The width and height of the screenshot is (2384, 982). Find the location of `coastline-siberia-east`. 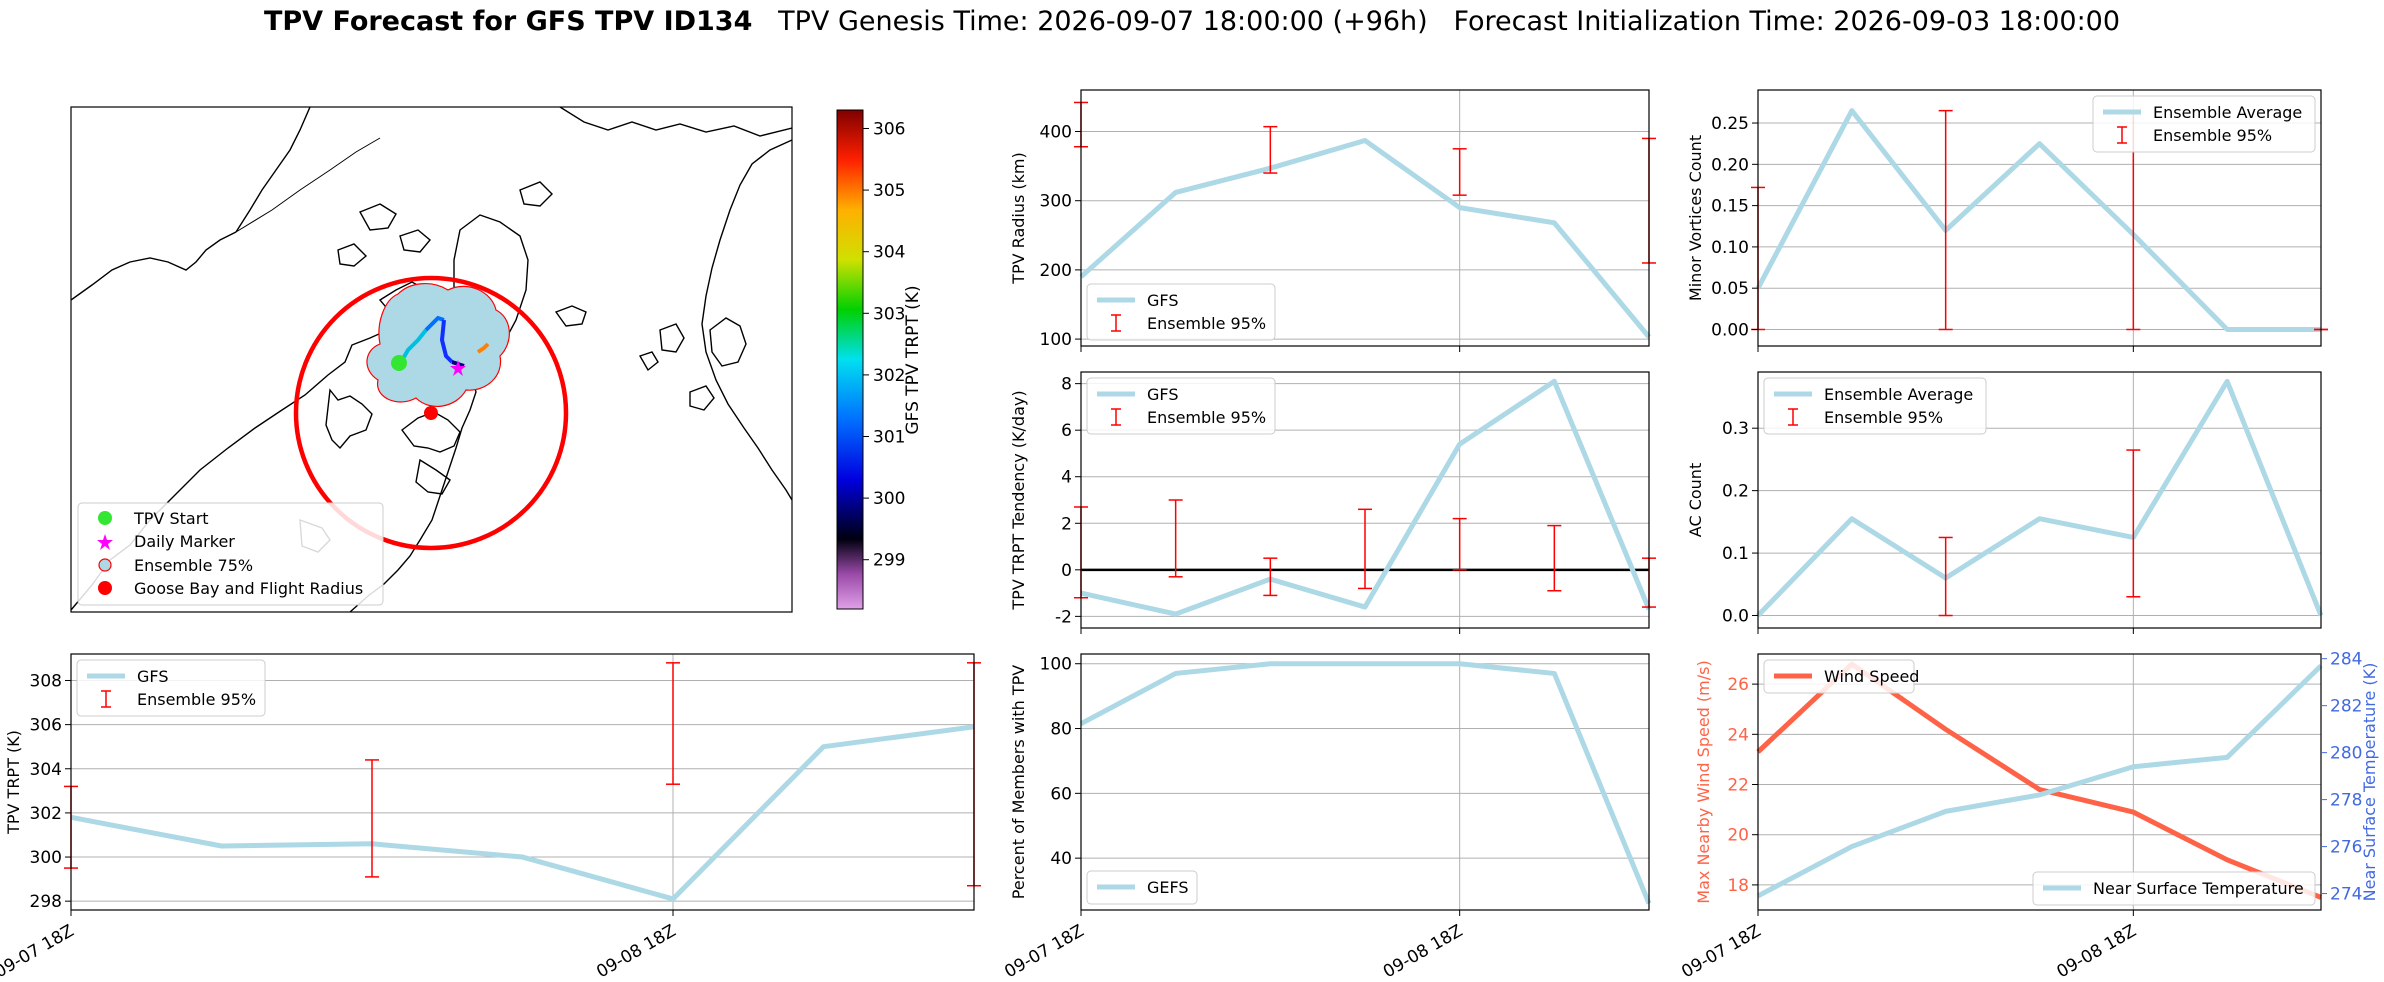

coastline-siberia-east is located at coordinates (273, 170).